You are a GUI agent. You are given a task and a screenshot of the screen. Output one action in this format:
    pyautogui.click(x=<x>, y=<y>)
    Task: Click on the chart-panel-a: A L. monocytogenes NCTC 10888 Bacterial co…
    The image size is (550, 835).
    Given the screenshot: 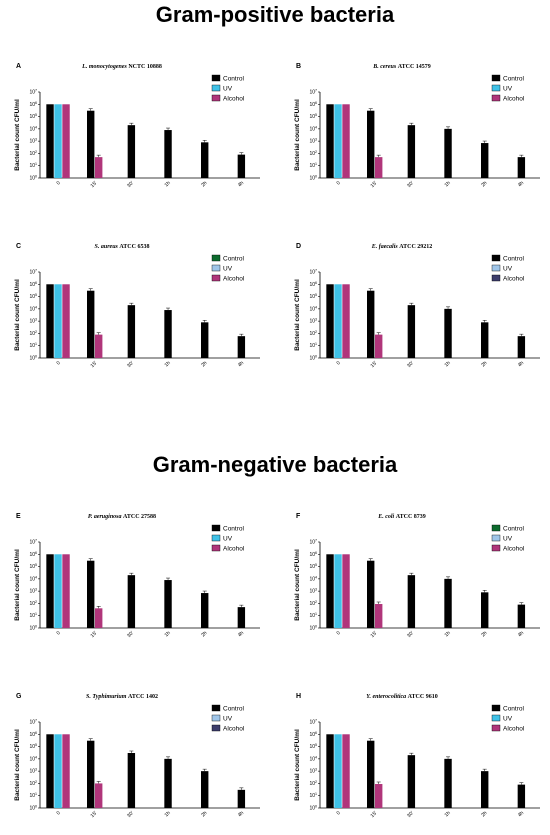 What is the action you would take?
    pyautogui.click(x=140, y=130)
    